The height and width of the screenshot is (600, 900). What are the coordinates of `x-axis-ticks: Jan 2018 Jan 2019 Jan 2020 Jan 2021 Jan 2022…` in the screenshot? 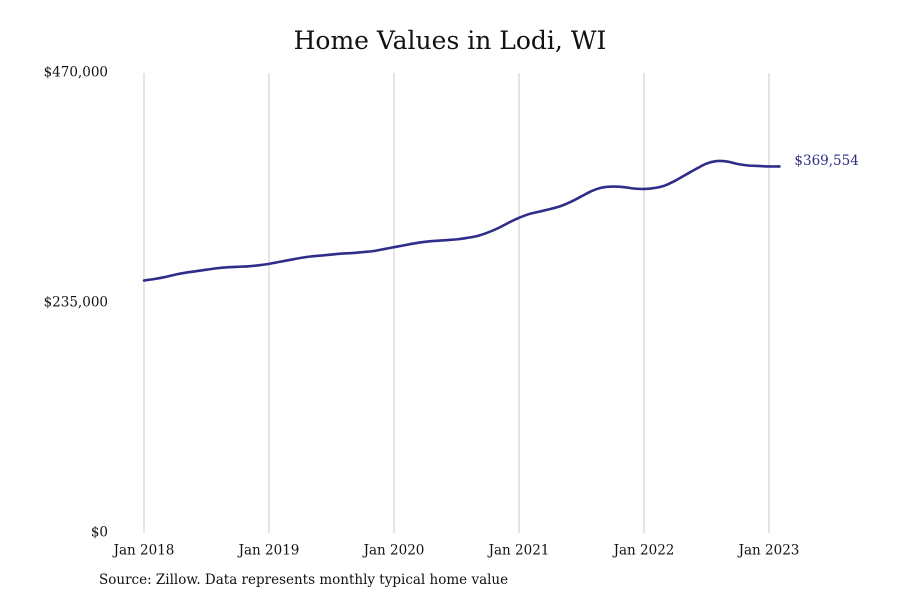 It's located at (456, 551).